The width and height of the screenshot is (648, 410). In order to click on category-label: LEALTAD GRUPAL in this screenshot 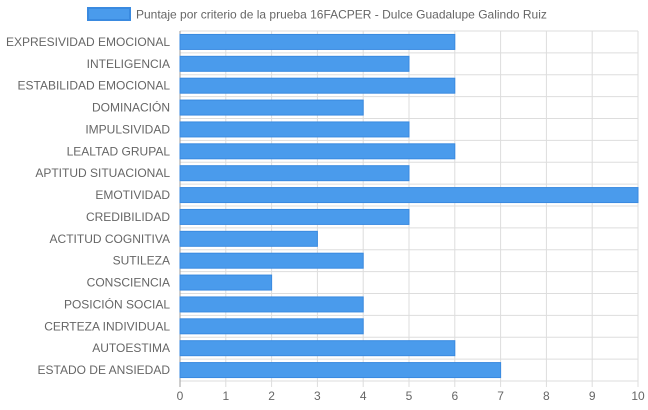, I will do `click(119, 151)`.